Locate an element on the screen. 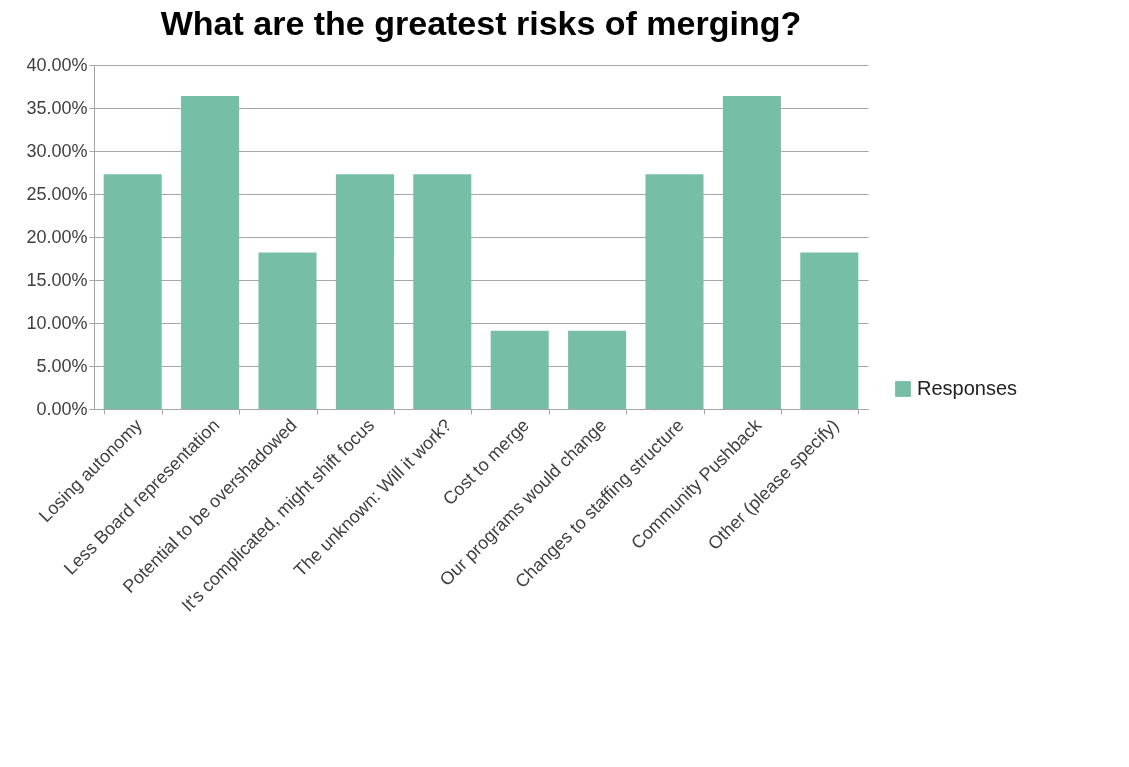 The height and width of the screenshot is (767, 1129). y-tick-label: 0.00% is located at coordinates (62, 408).